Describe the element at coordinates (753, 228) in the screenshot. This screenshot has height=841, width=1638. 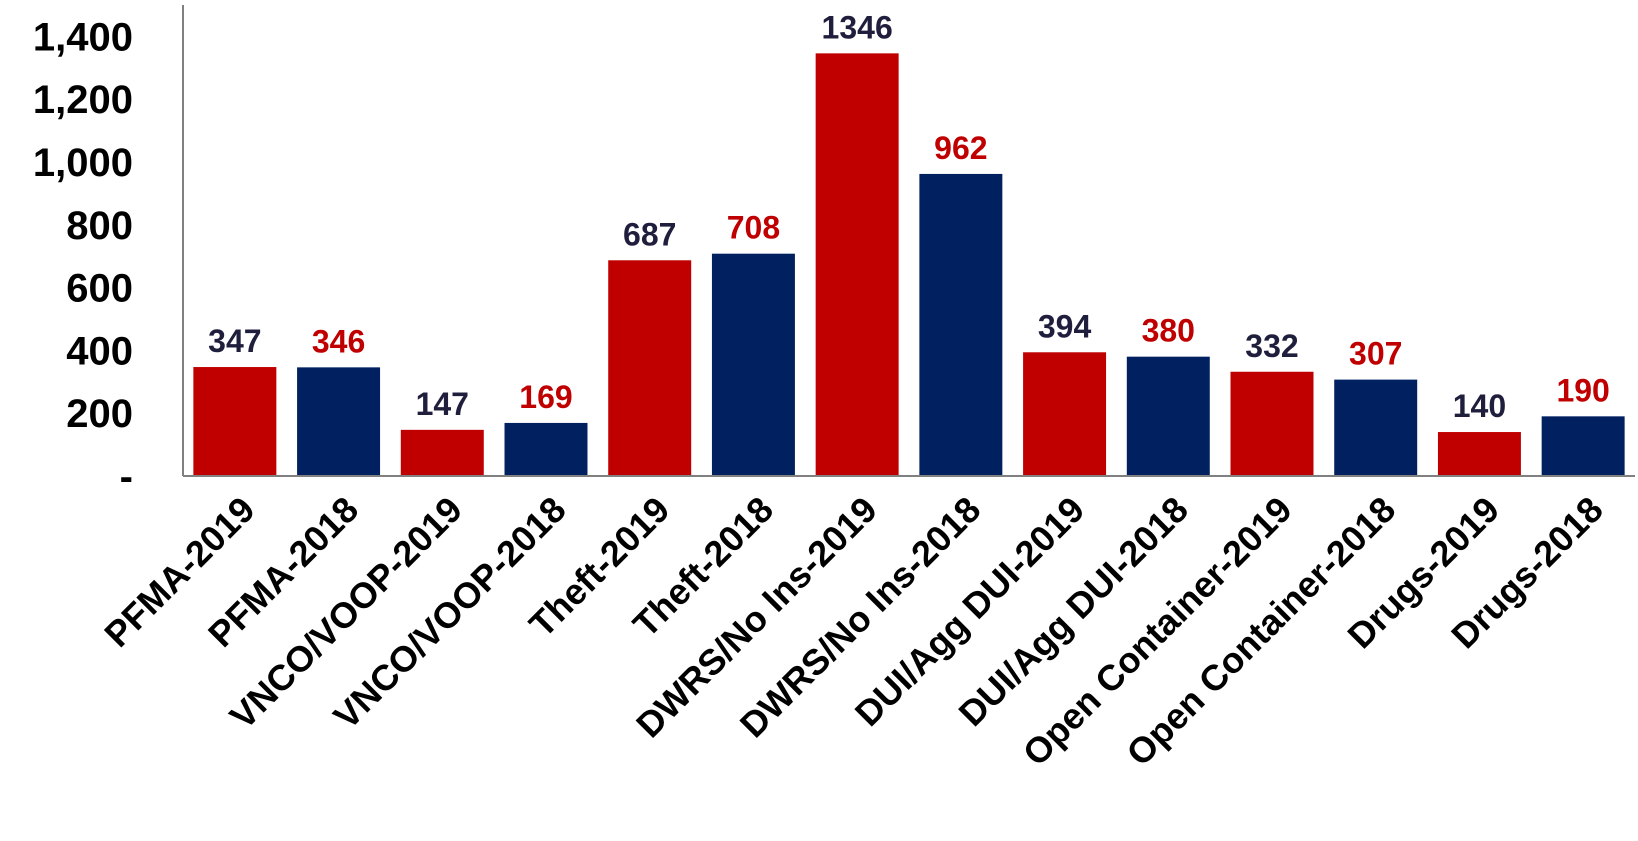
I see `data-label: 708` at that location.